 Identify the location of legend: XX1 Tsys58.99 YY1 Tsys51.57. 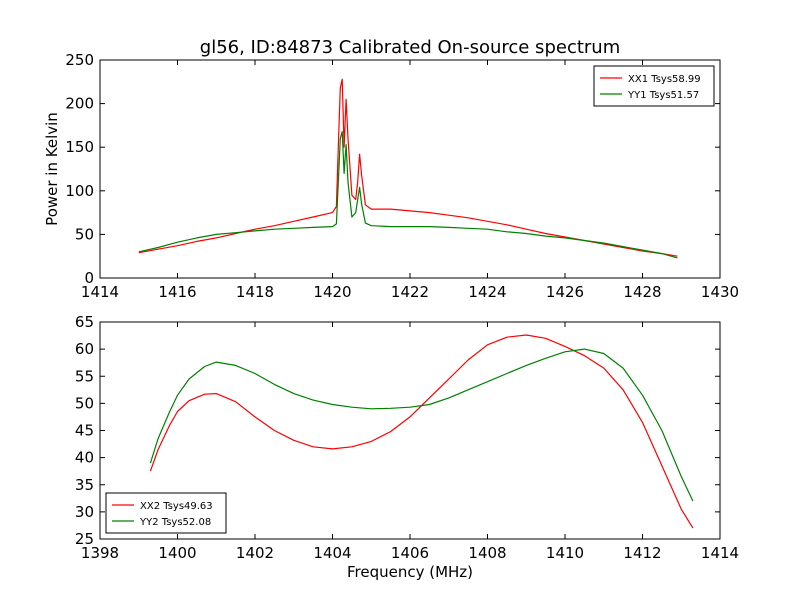
(654, 86).